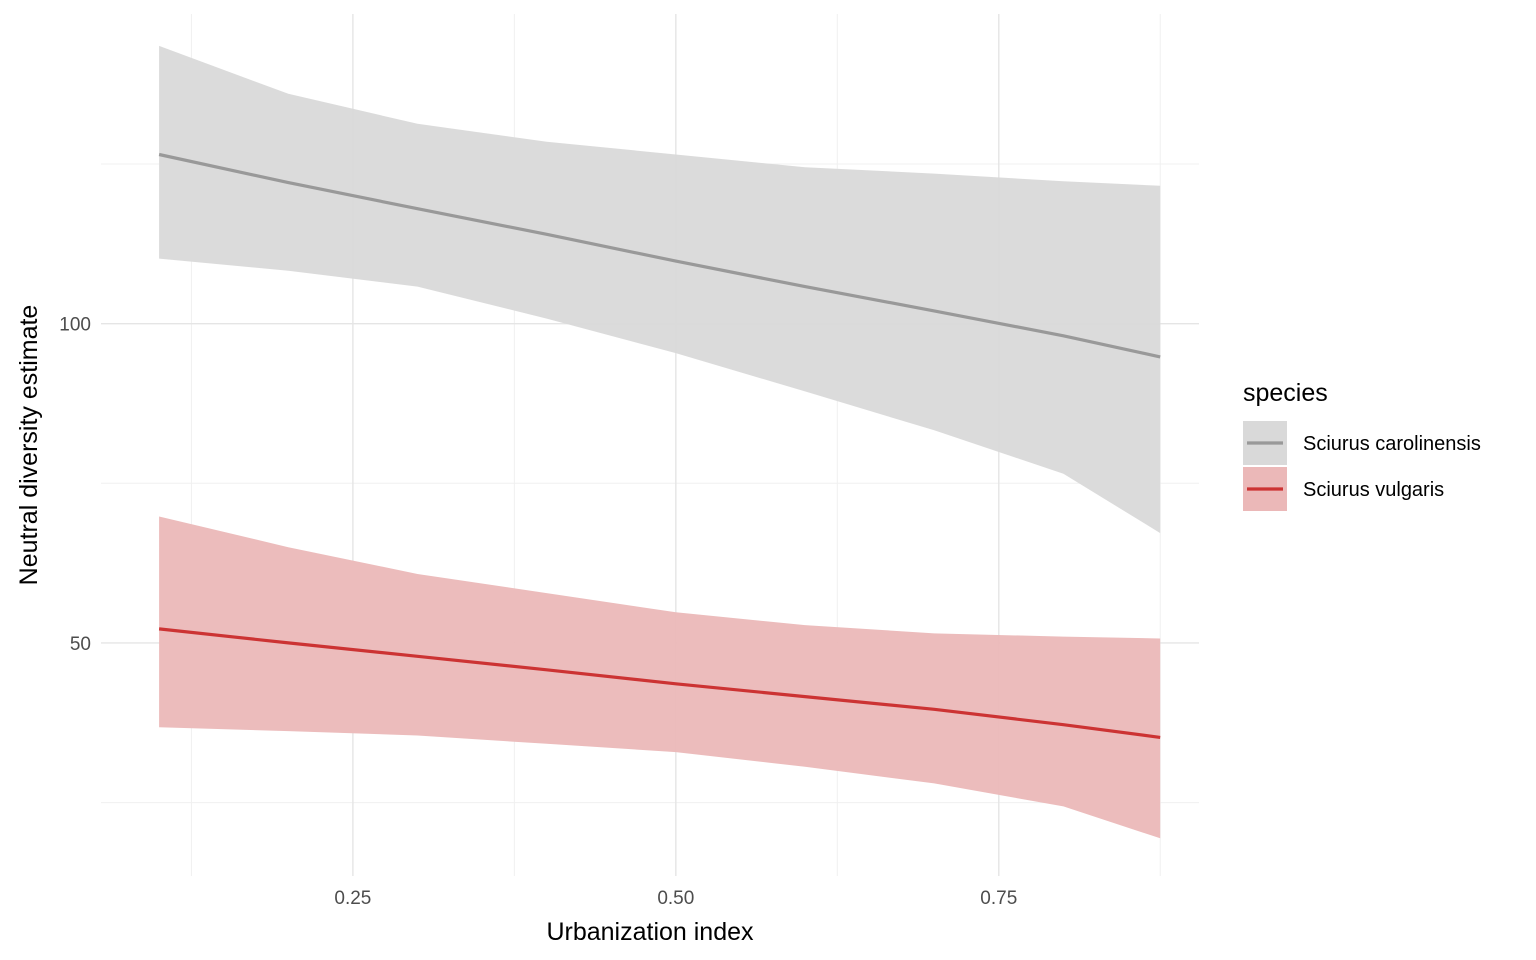 This screenshot has width=1536, height=960. I want to click on legend-item-sciurus-carolinensis: Sciurus carolinensis, so click(1362, 443).